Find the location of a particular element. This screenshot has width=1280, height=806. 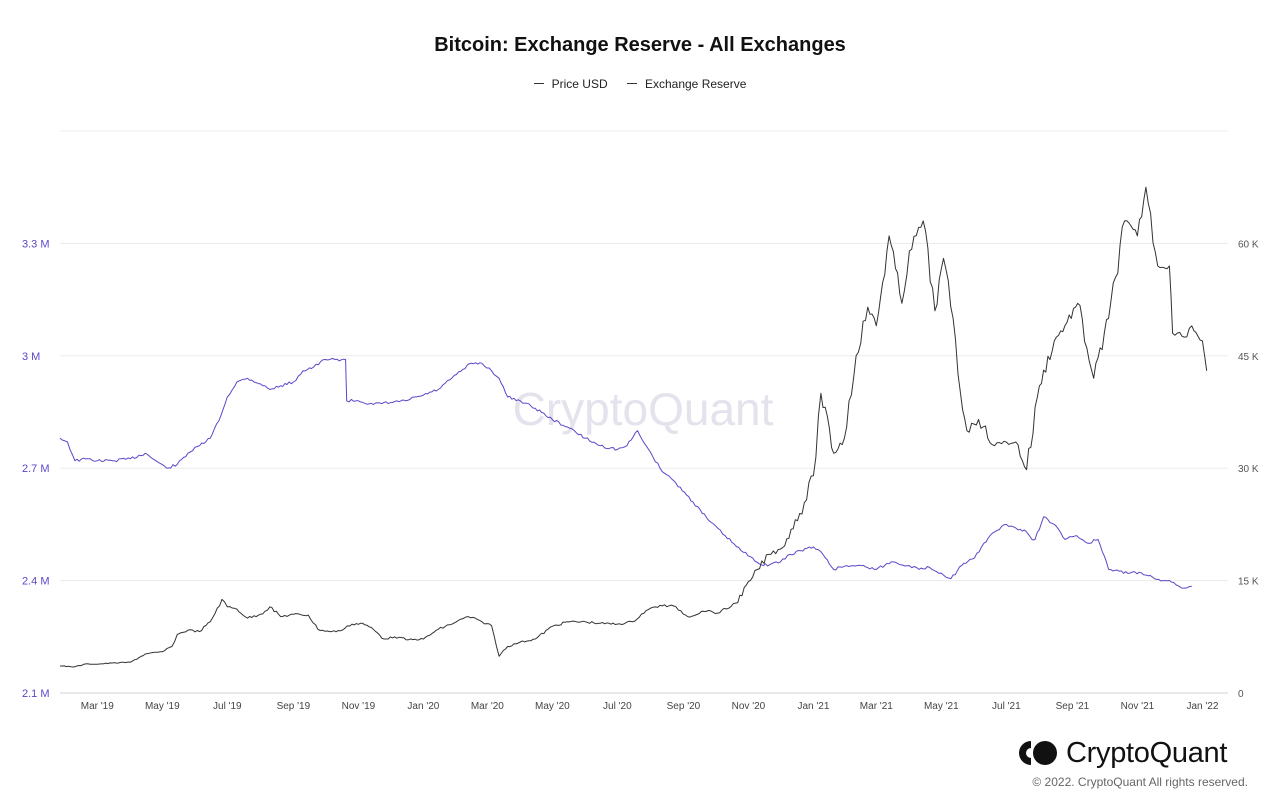

x-tick-label: Jan '20 is located at coordinates (423, 706).